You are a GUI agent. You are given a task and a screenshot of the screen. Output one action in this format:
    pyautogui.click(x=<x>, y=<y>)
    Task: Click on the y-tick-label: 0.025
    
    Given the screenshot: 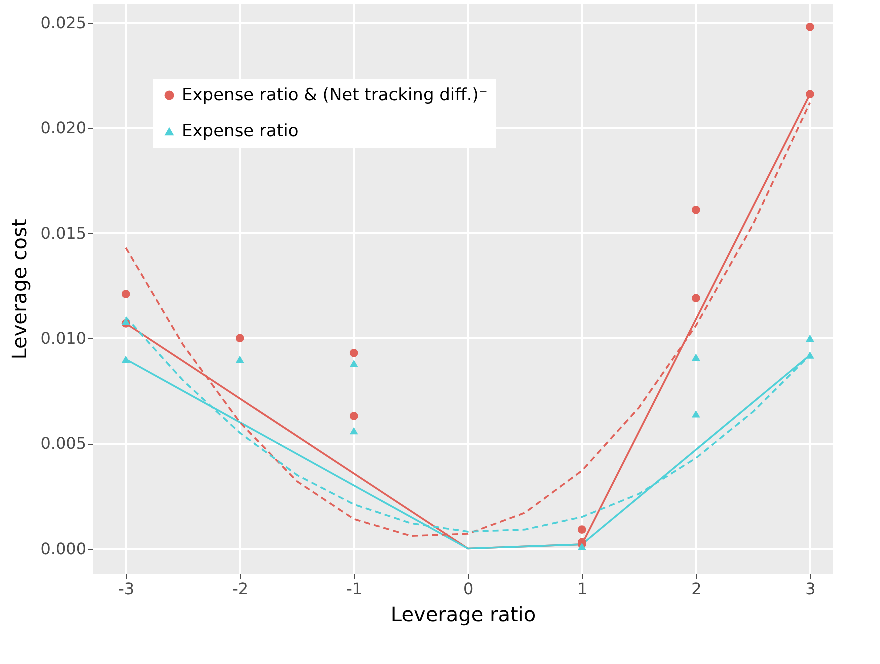 What is the action you would take?
    pyautogui.click(x=63, y=22)
    